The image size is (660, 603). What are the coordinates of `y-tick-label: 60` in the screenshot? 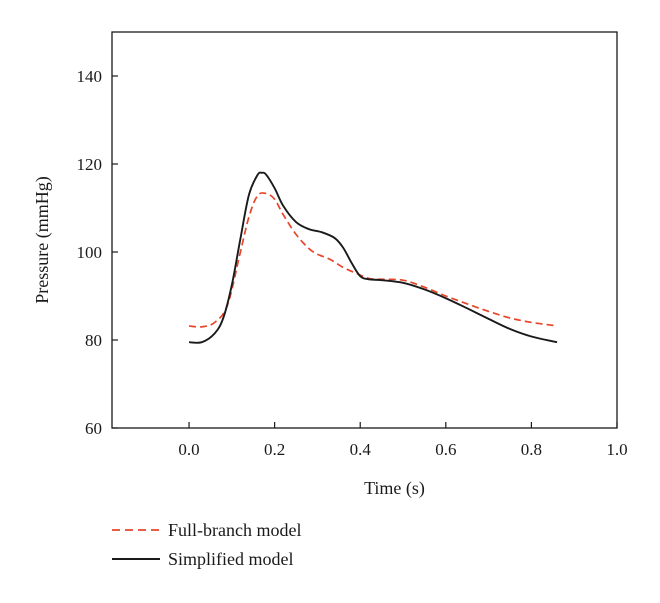 It's located at (93, 428).